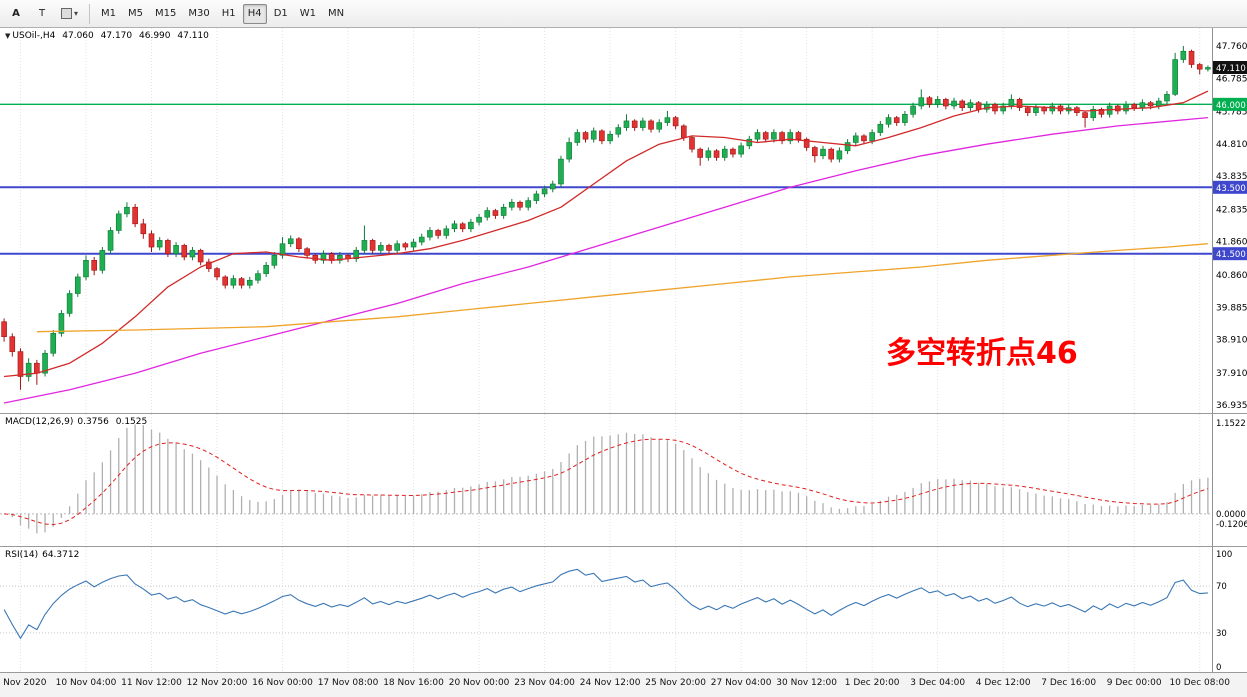 This screenshot has width=1247, height=697. I want to click on svg-text: 38.910, so click(1231, 341).